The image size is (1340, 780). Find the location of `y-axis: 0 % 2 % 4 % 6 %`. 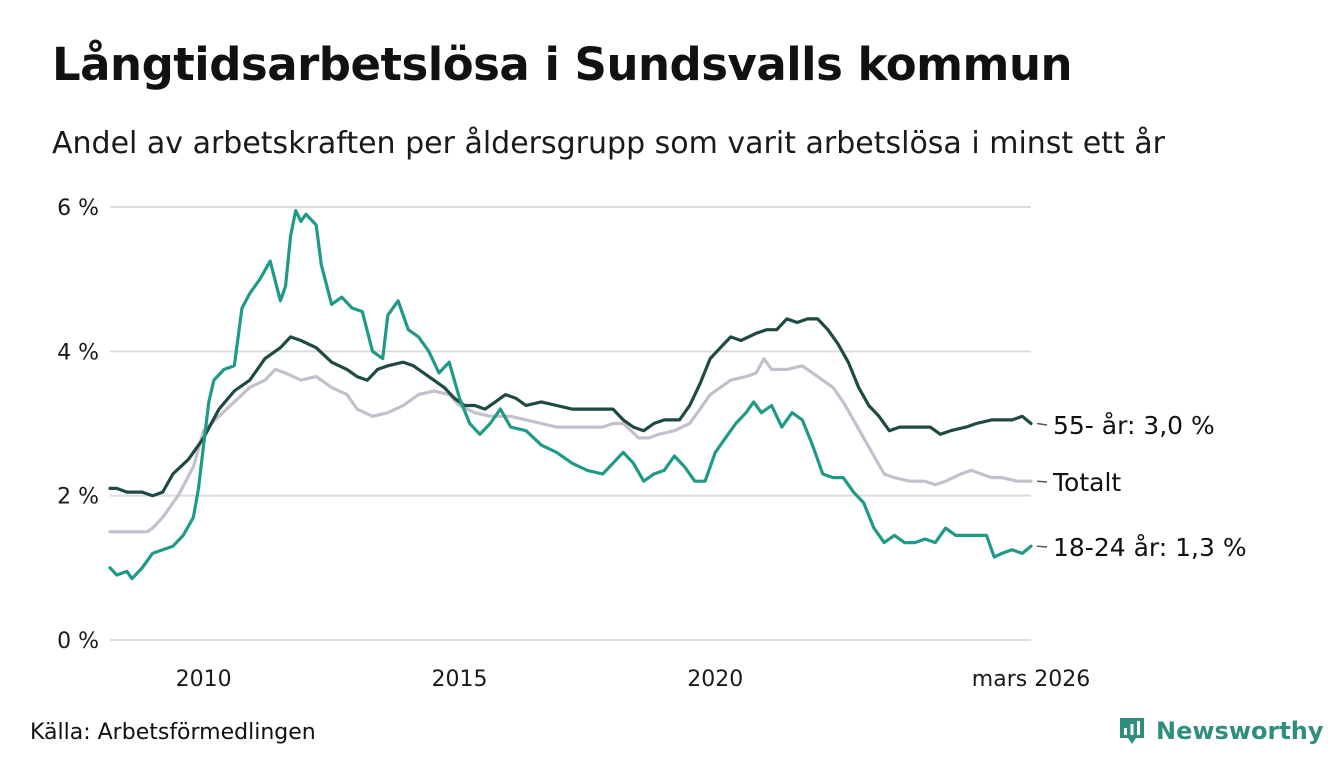

y-axis: 0 % 2 % 4 % 6 % is located at coordinates (78, 425).